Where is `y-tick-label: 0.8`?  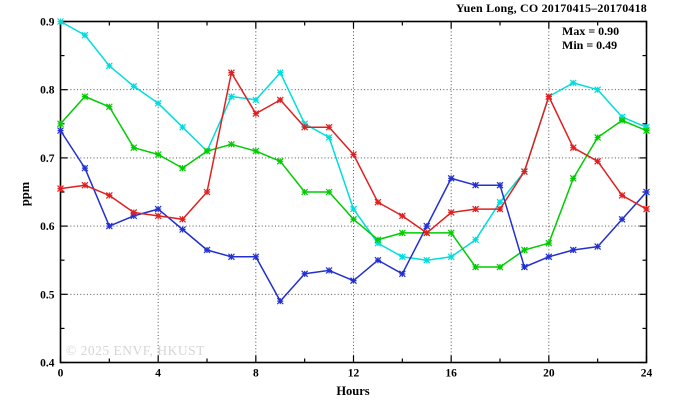
y-tick-label: 0.8 is located at coordinates (47, 91).